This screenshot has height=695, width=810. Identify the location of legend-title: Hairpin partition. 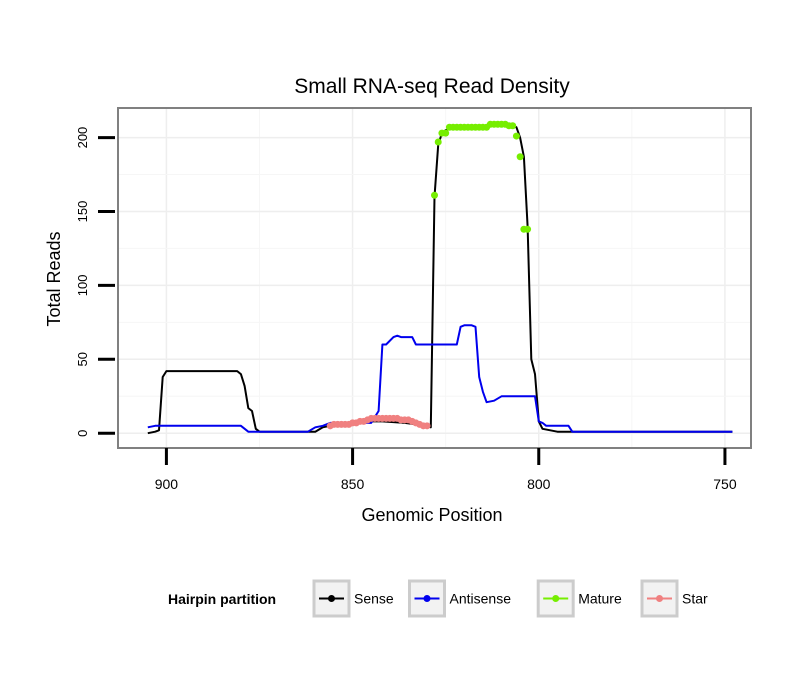
(222, 599).